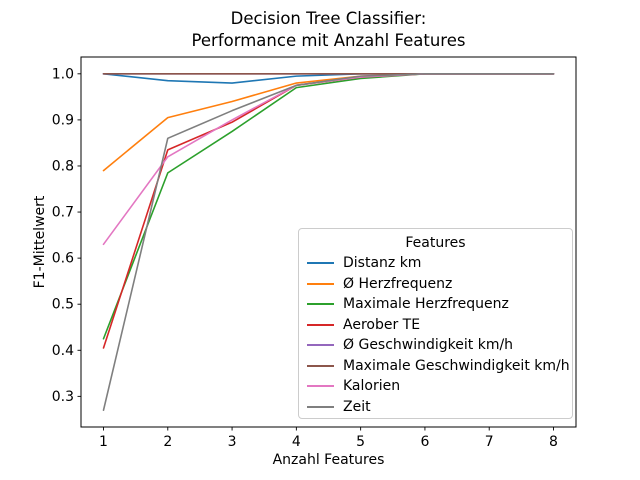  Describe the element at coordinates (553, 442) in the screenshot. I see `x-tick-label: 8` at that location.